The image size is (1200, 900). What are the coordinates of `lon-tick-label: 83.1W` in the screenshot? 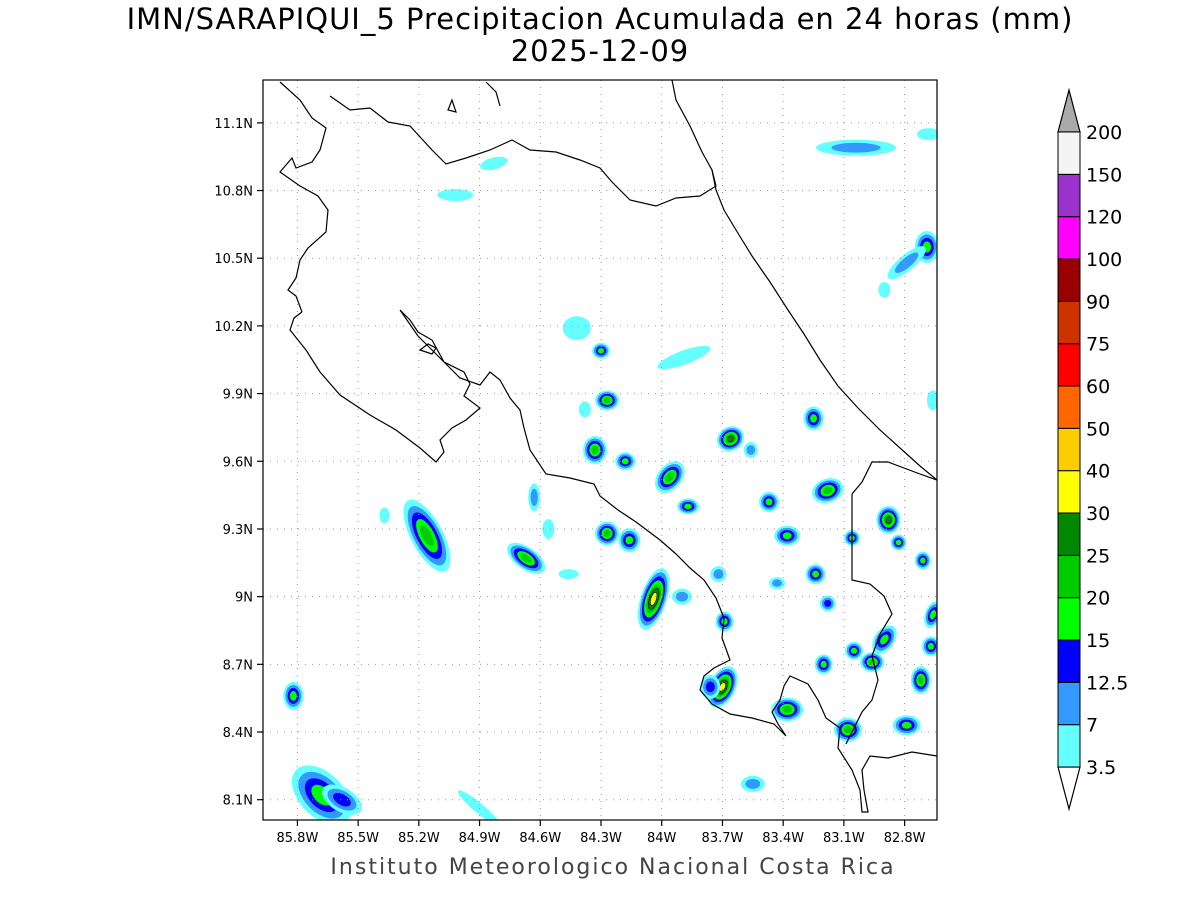 It's located at (844, 838).